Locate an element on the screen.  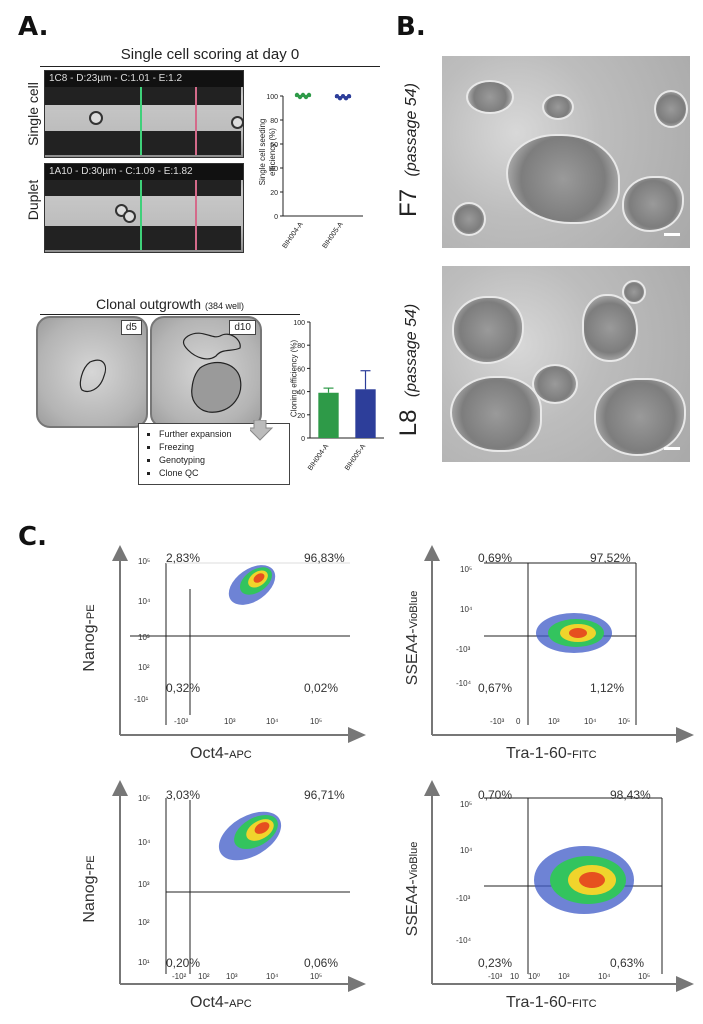
duplet-image: 1A10 - D:30µm - C:1.09 - E:1.82 is located at coordinates (144, 208).